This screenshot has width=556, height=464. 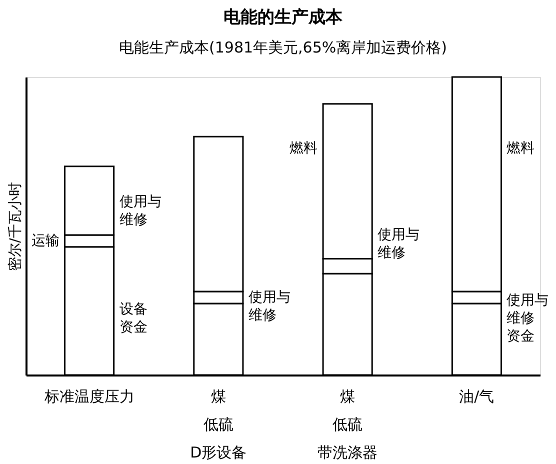 I want to click on x-tick-label: 标准温度压力, so click(x=88, y=397).